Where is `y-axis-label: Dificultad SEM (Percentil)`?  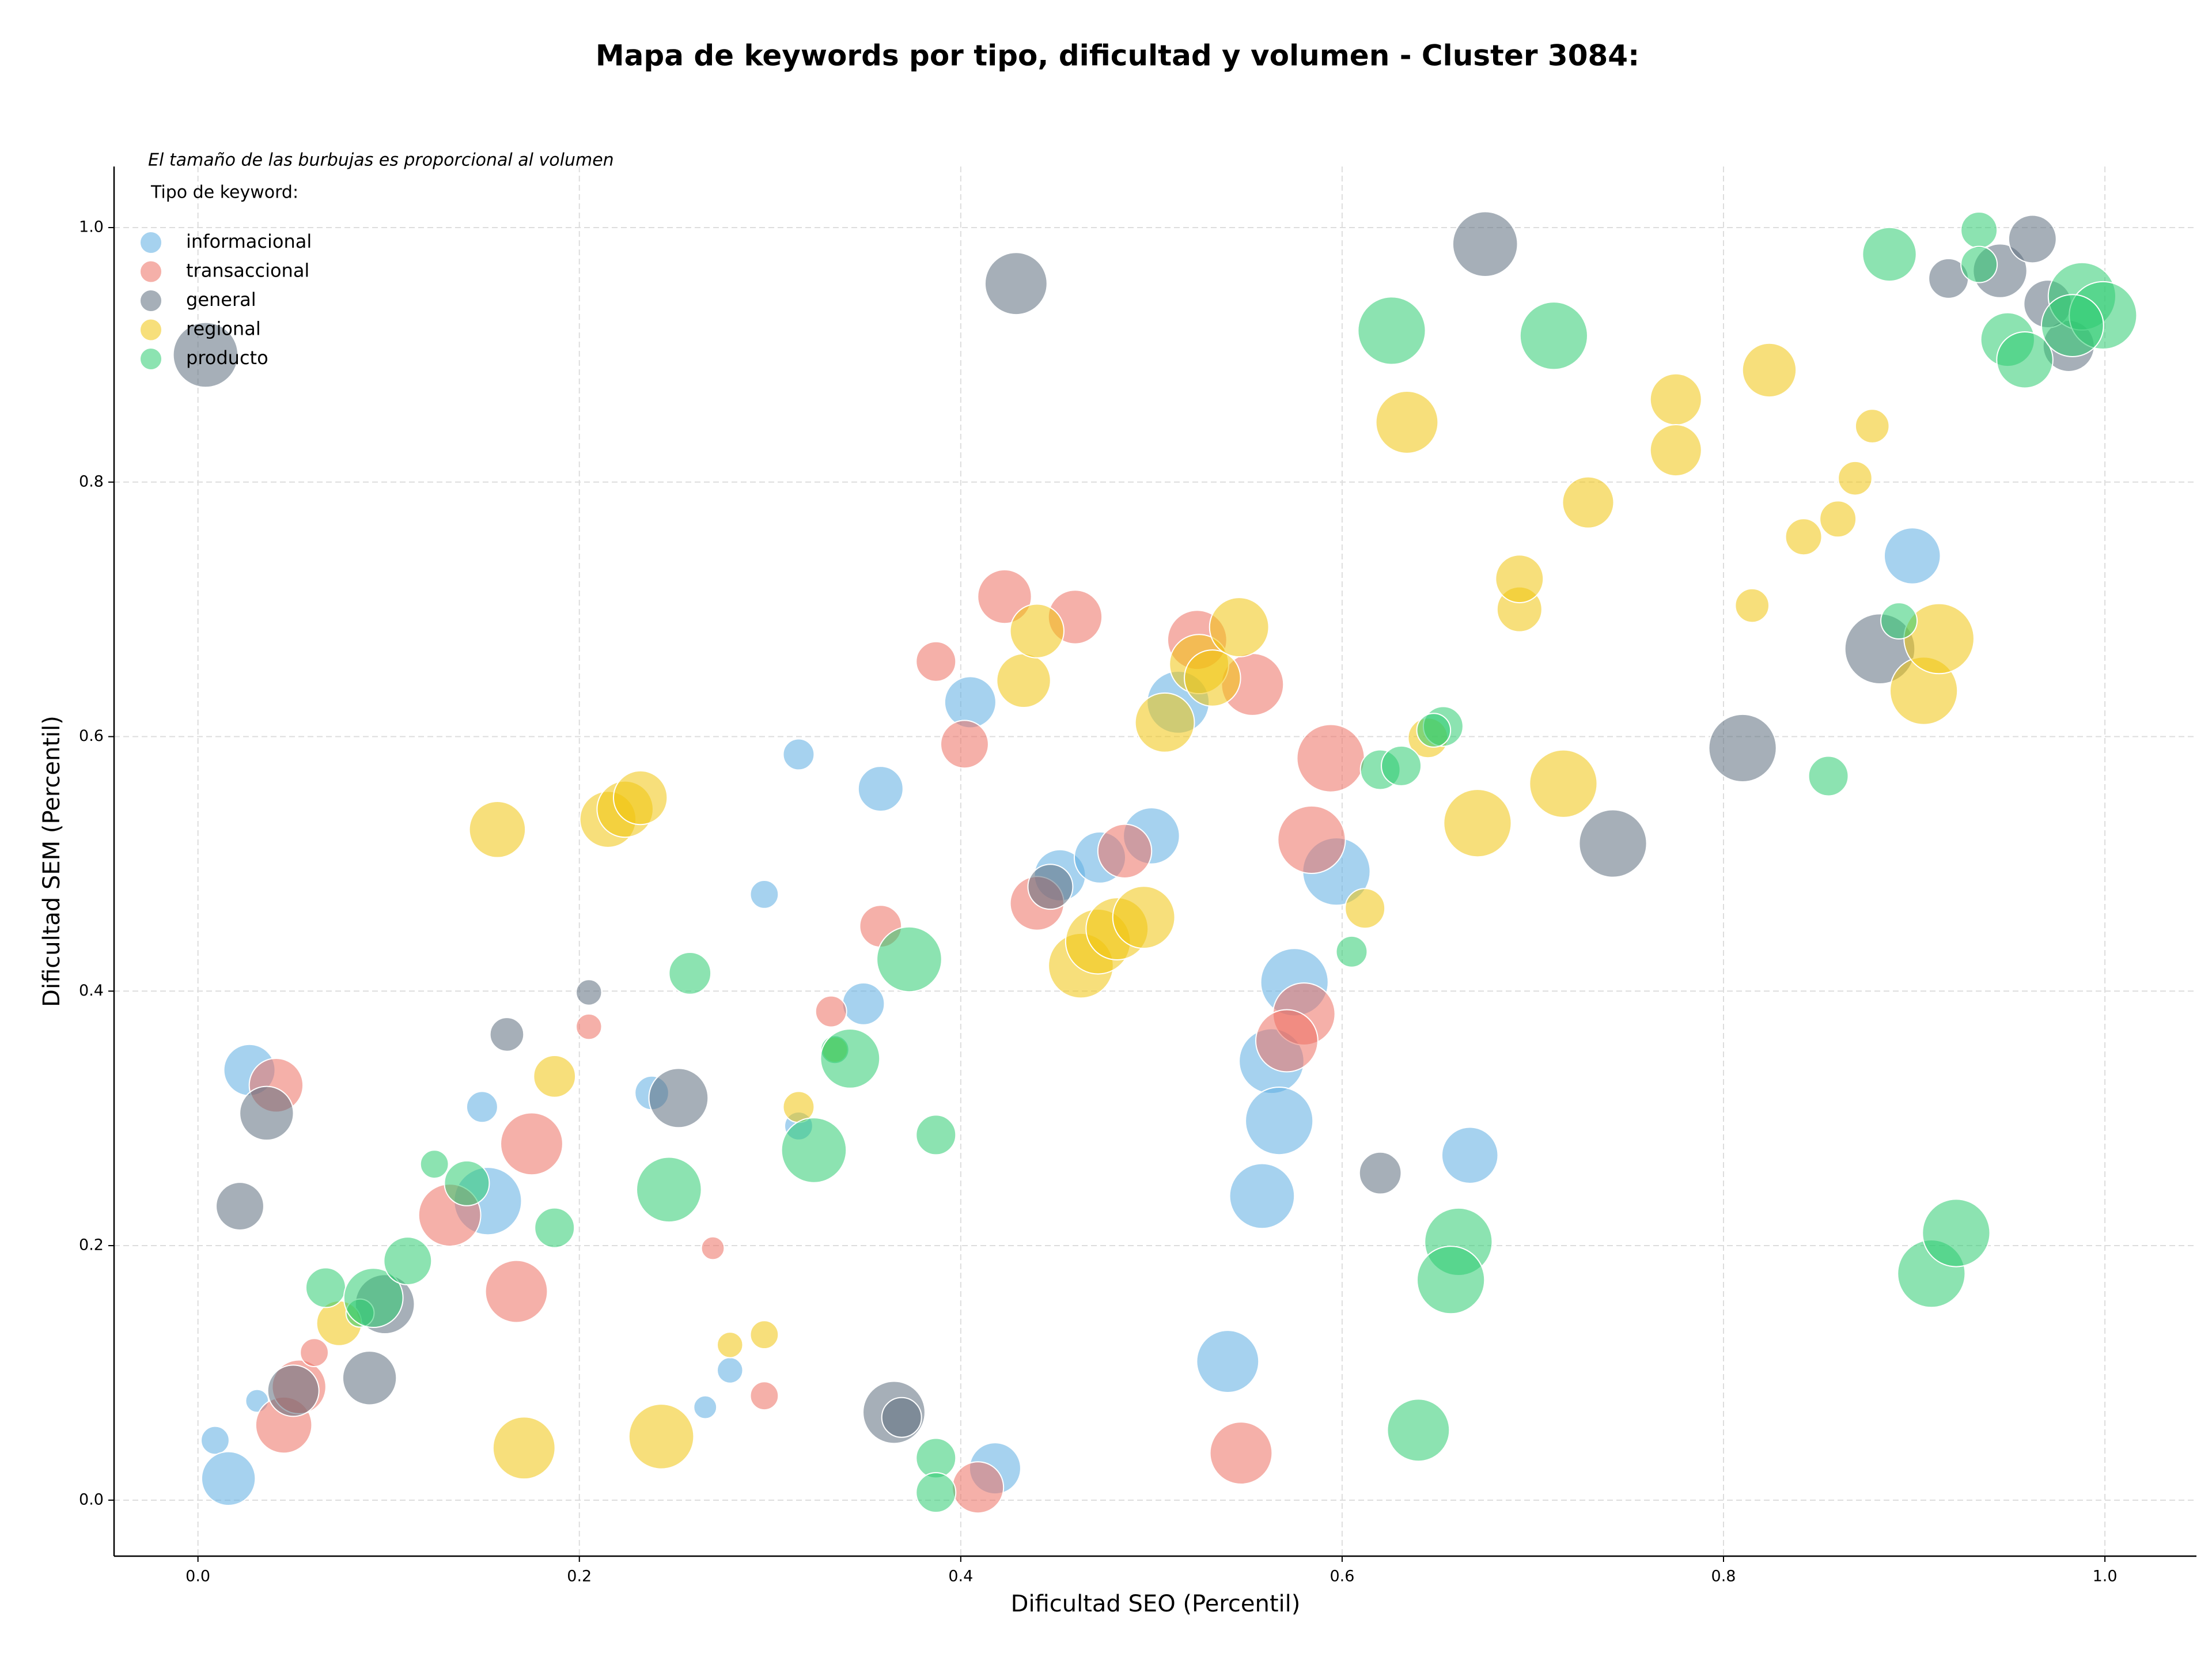
y-axis-label: Dificultad SEM (Percentil) is located at coordinates (52, 861).